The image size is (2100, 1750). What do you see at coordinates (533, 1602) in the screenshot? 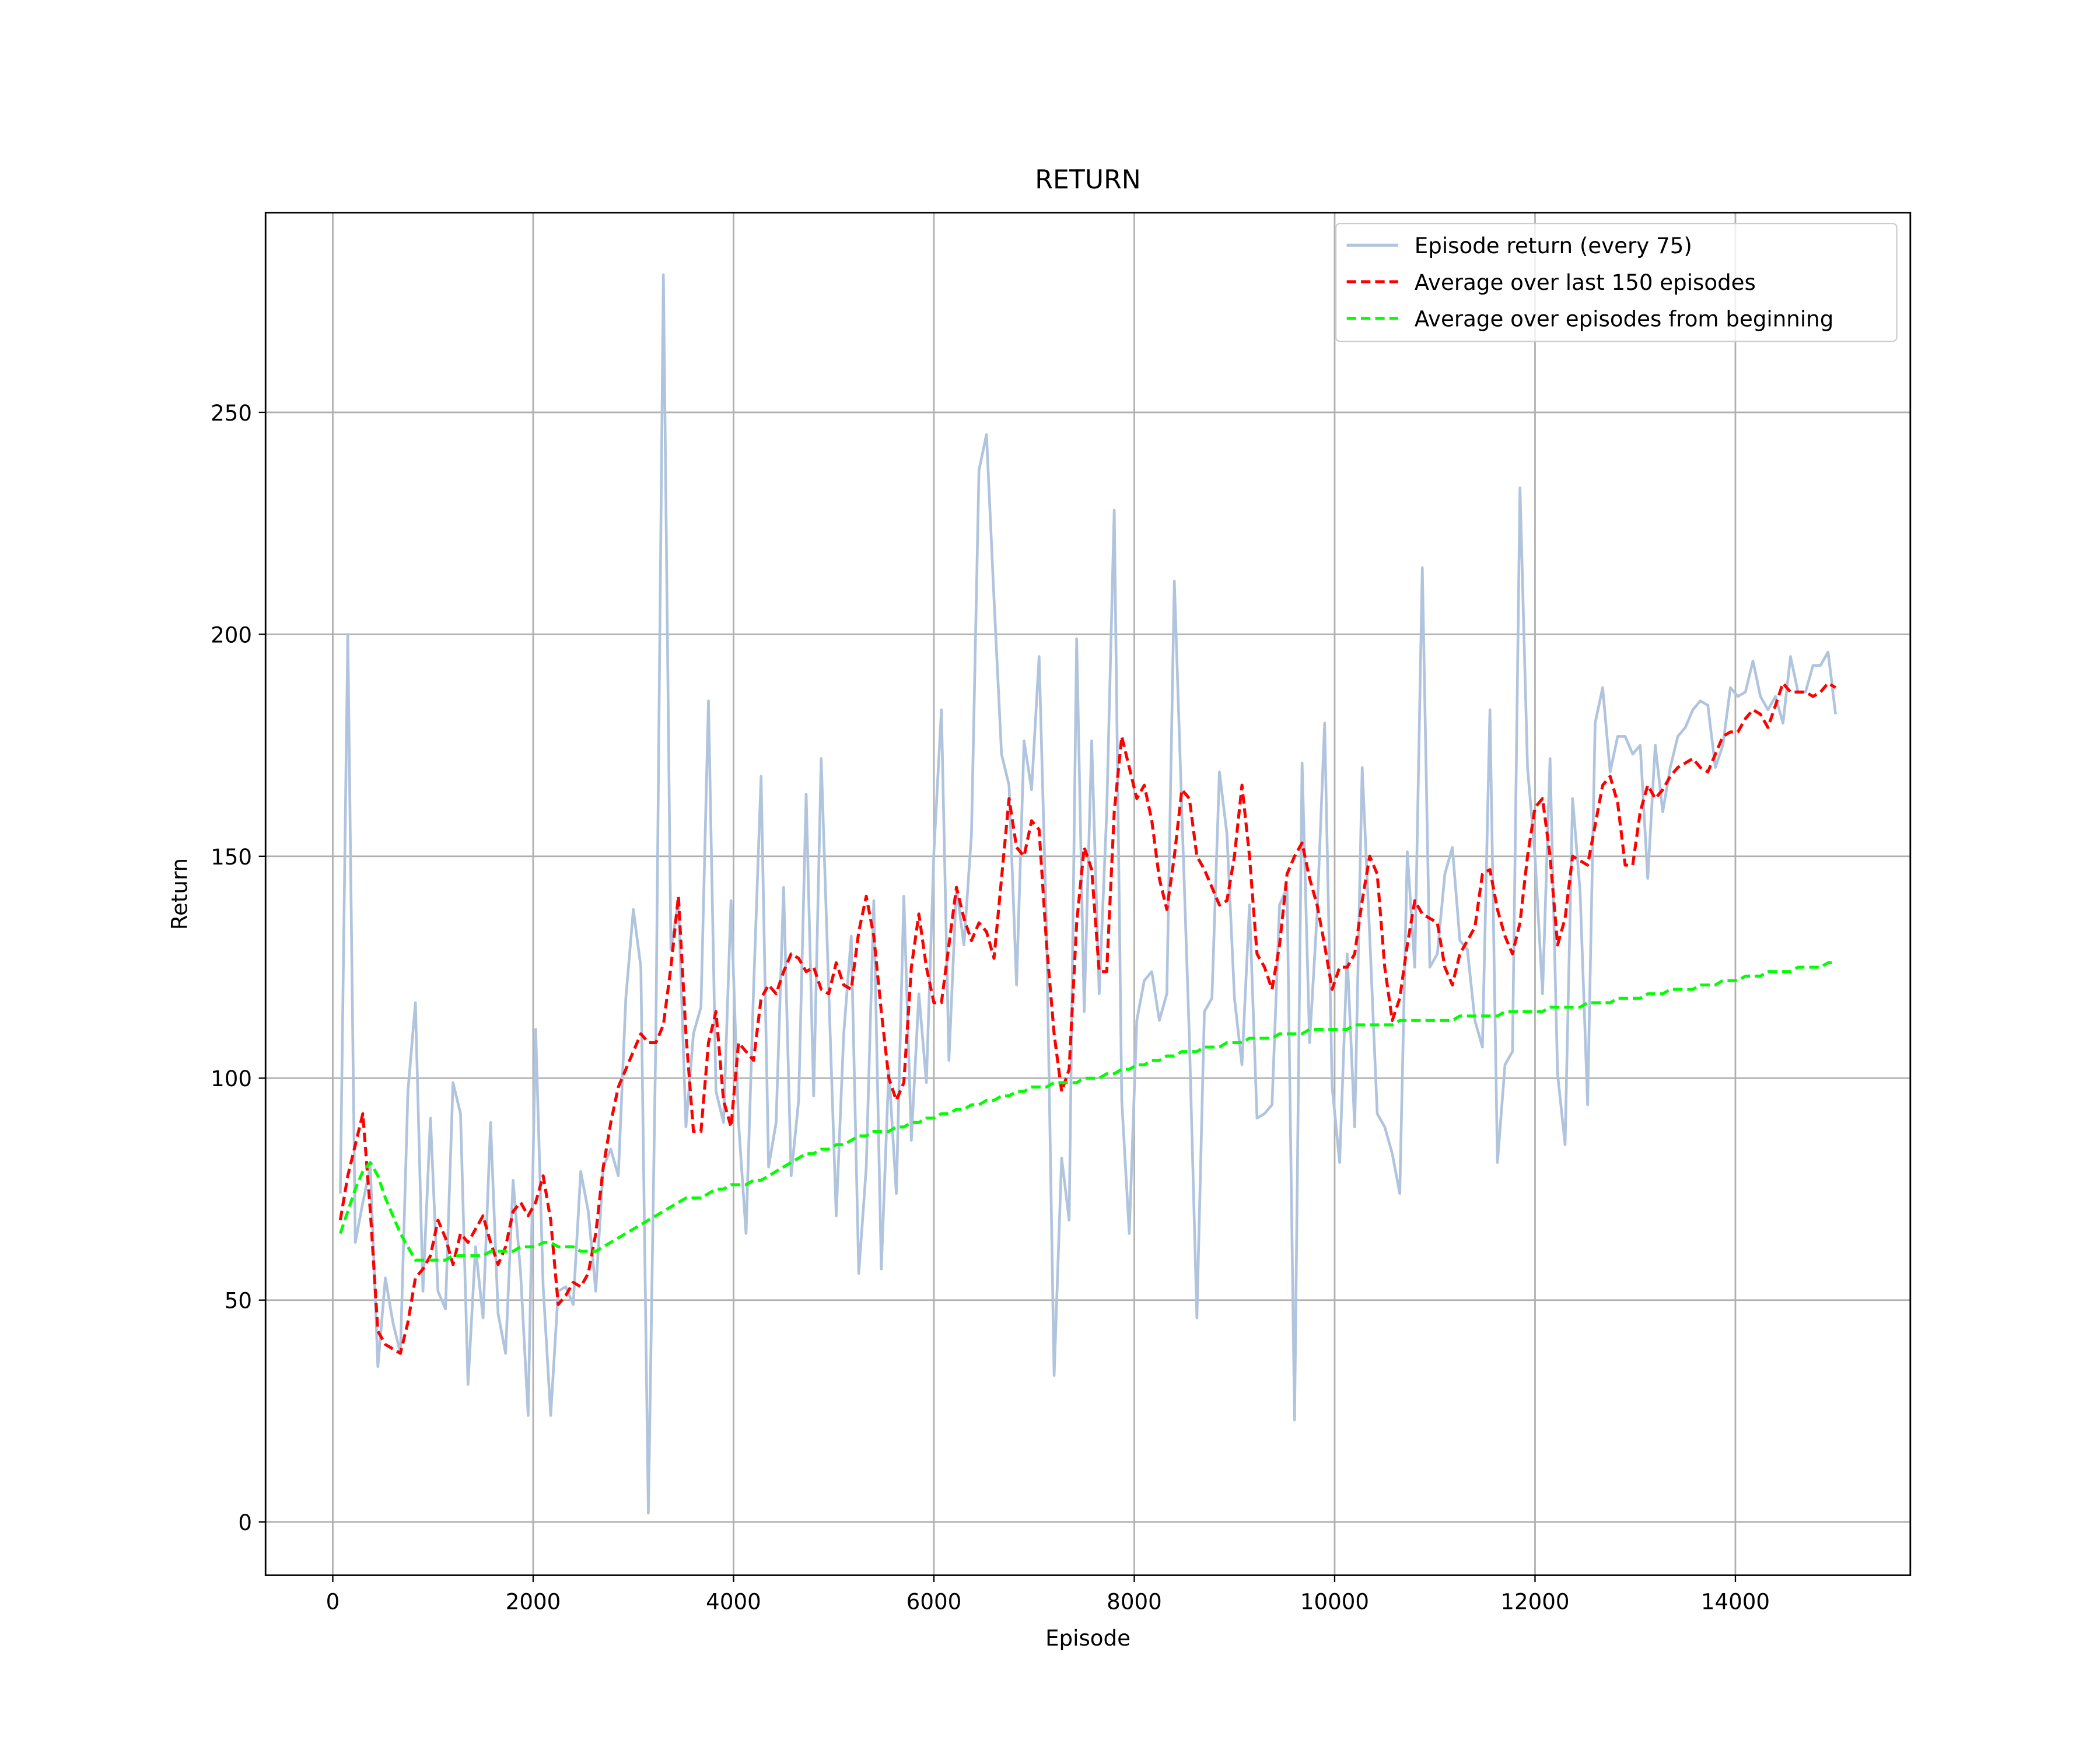
I see `x-tick-label: 2000` at bounding box center [533, 1602].